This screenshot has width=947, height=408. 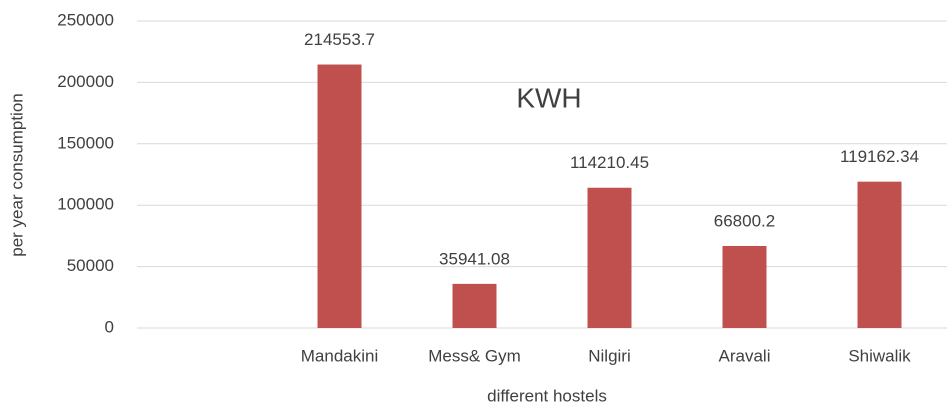 I want to click on y-tick-label: 200000, so click(x=85, y=81).